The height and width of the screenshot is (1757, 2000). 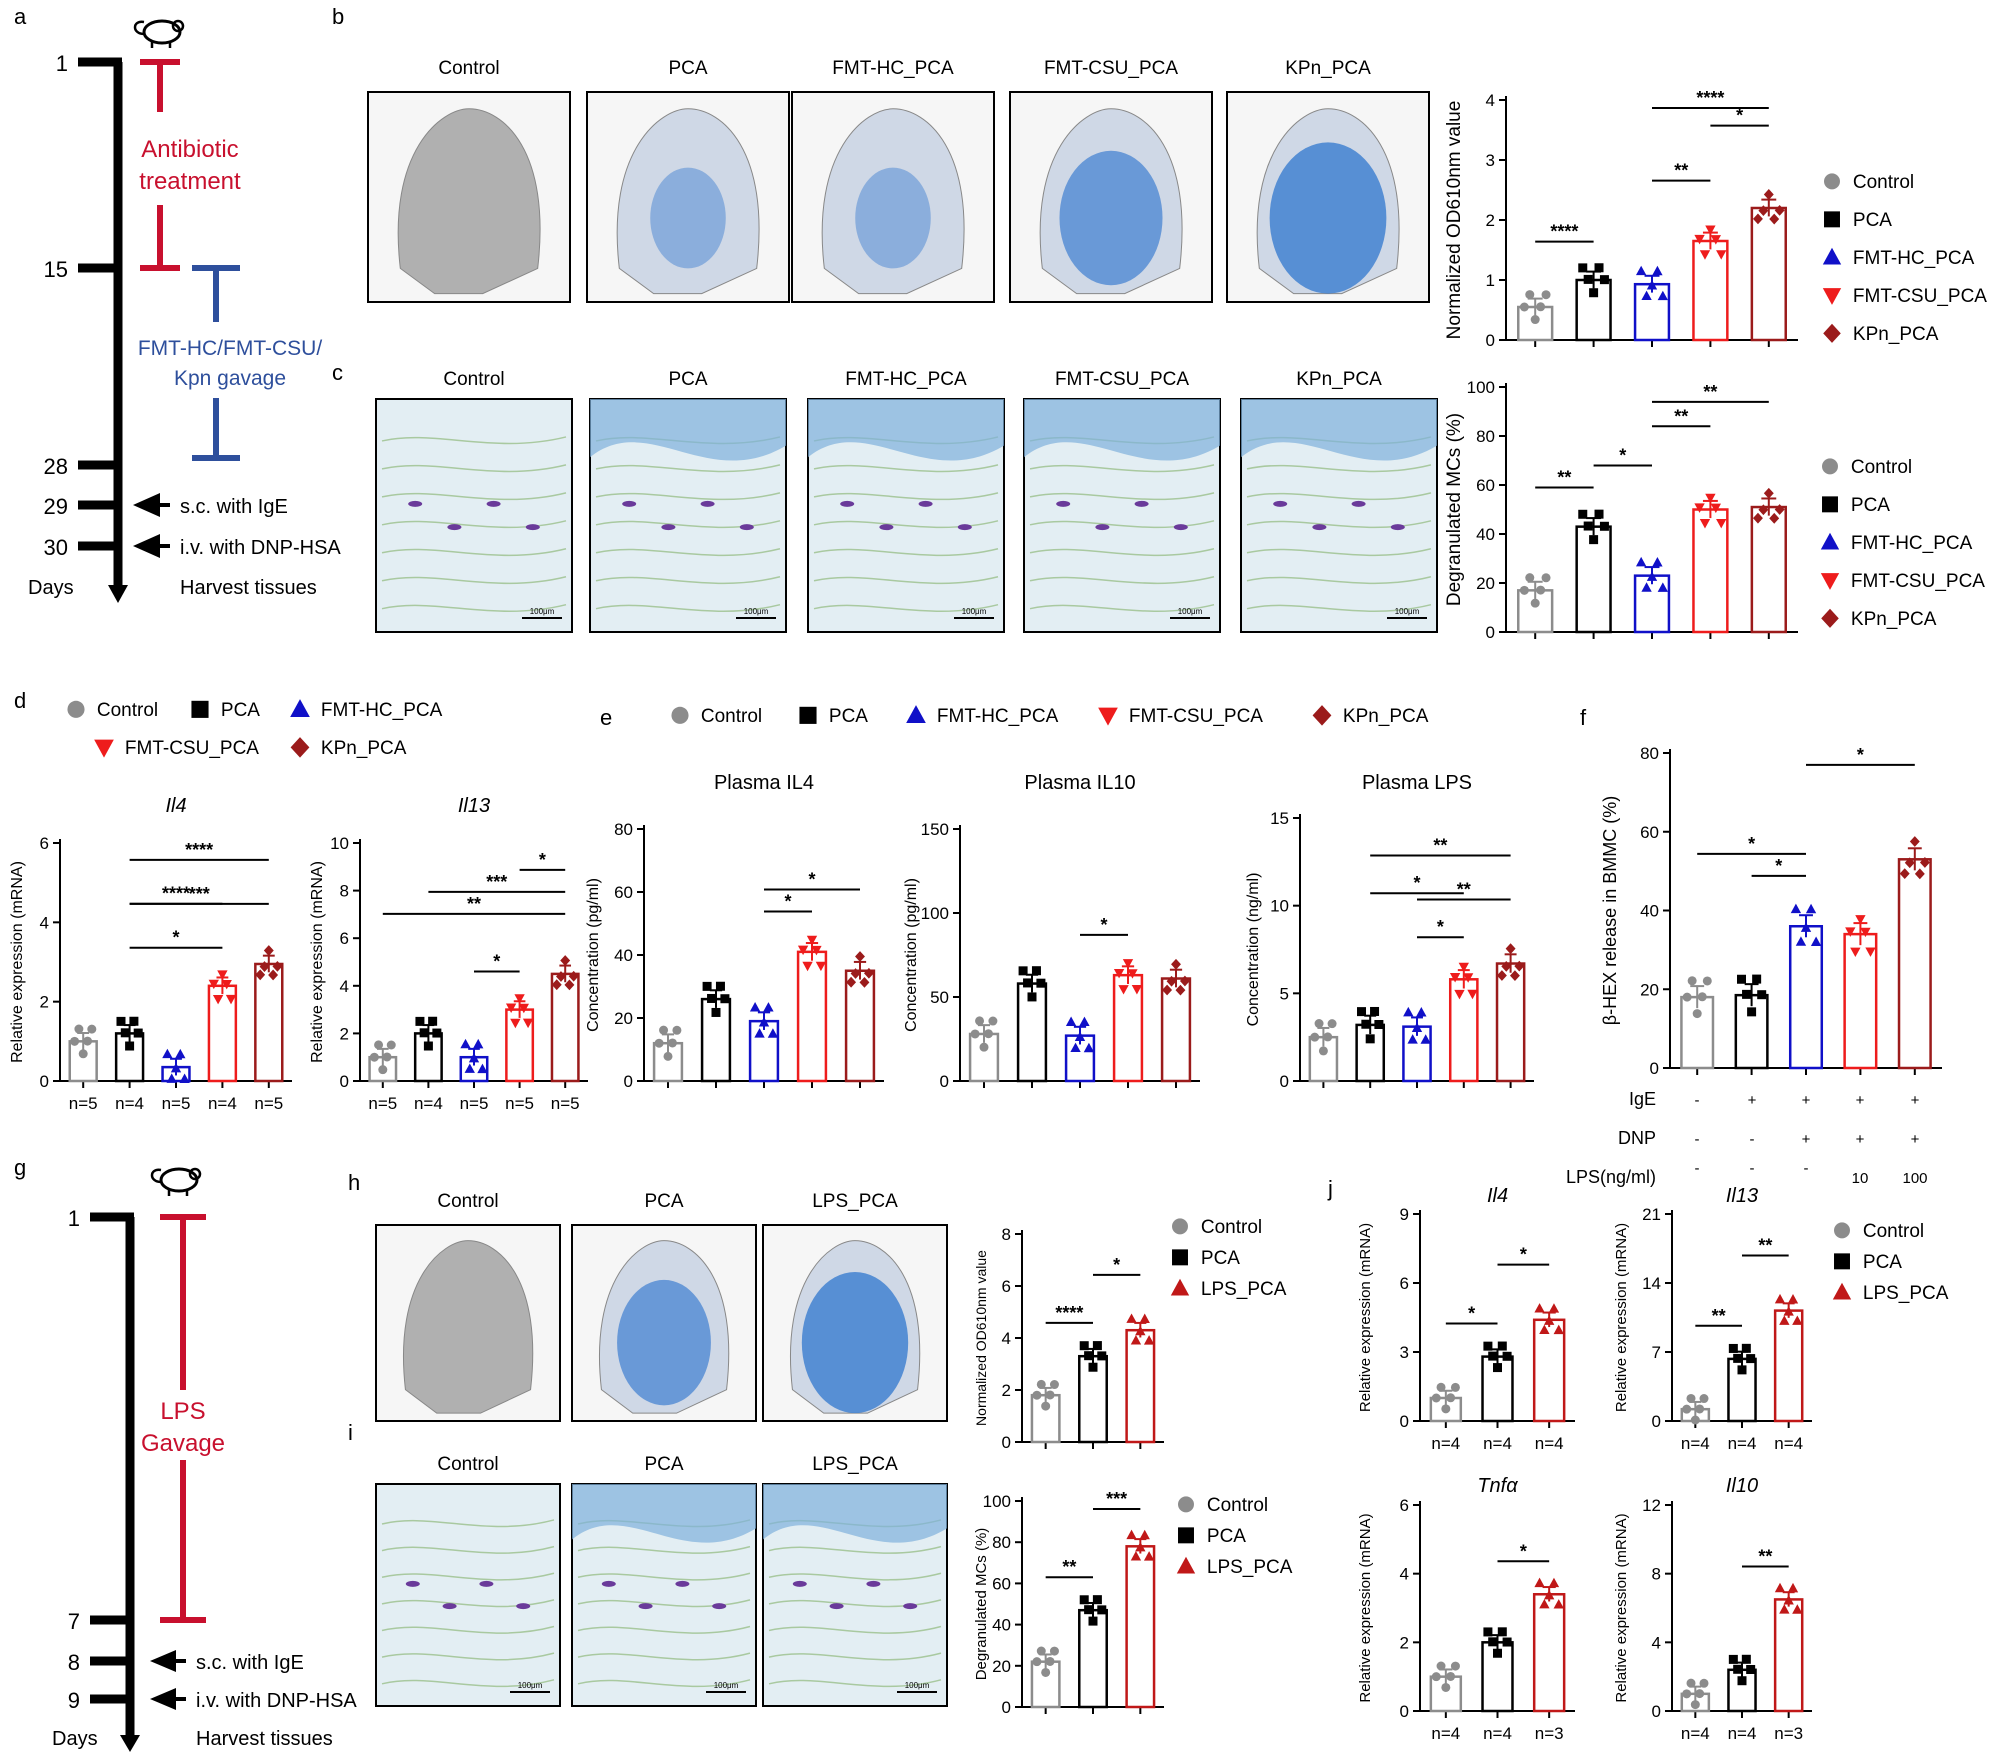 I want to click on legend-label: Control, so click(x=731, y=716).